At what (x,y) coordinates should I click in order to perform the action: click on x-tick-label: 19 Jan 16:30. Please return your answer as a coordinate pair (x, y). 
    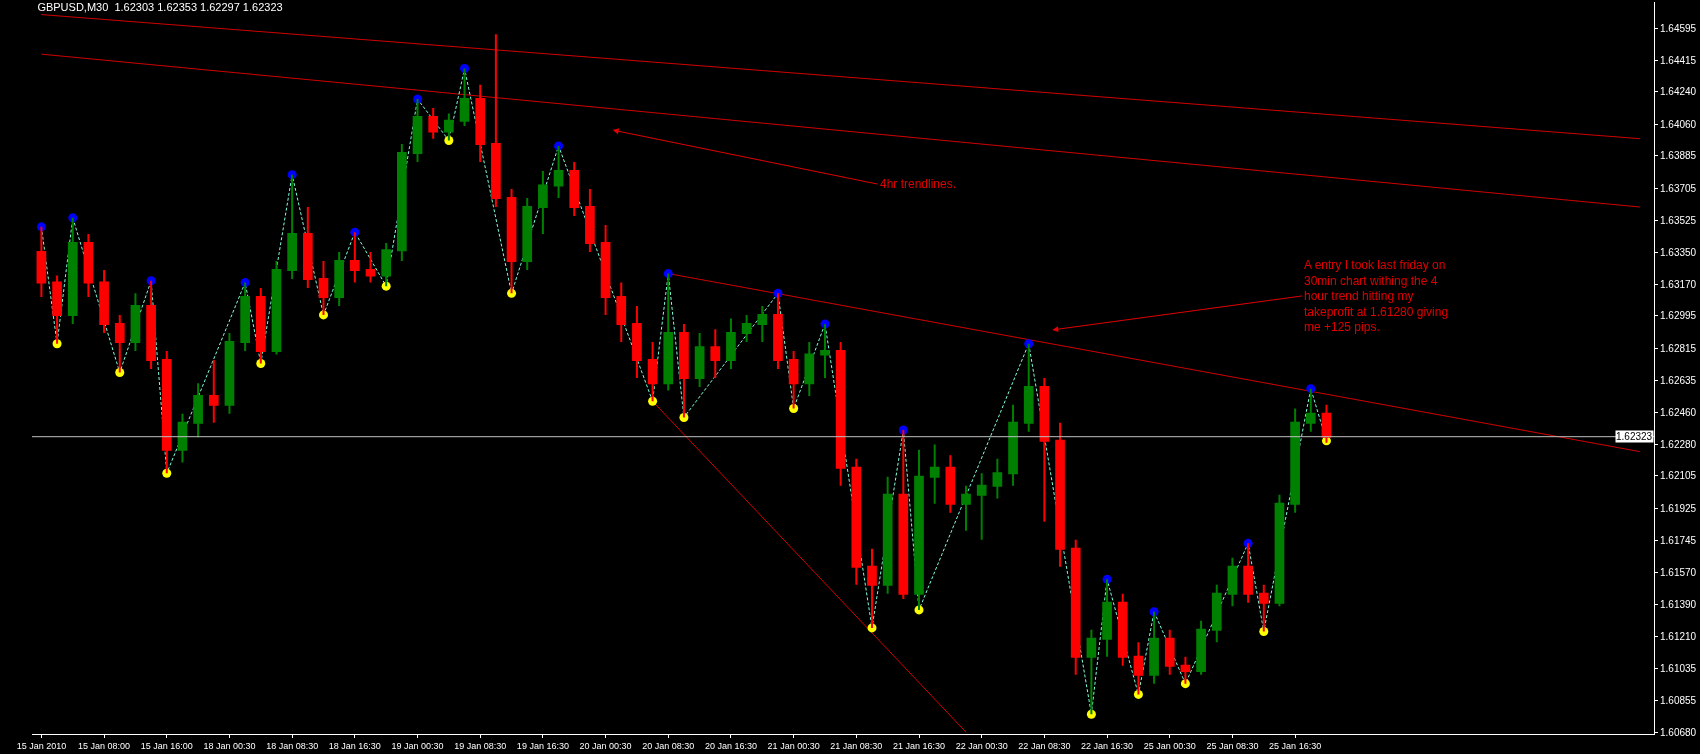
    Looking at the image, I should click on (542, 745).